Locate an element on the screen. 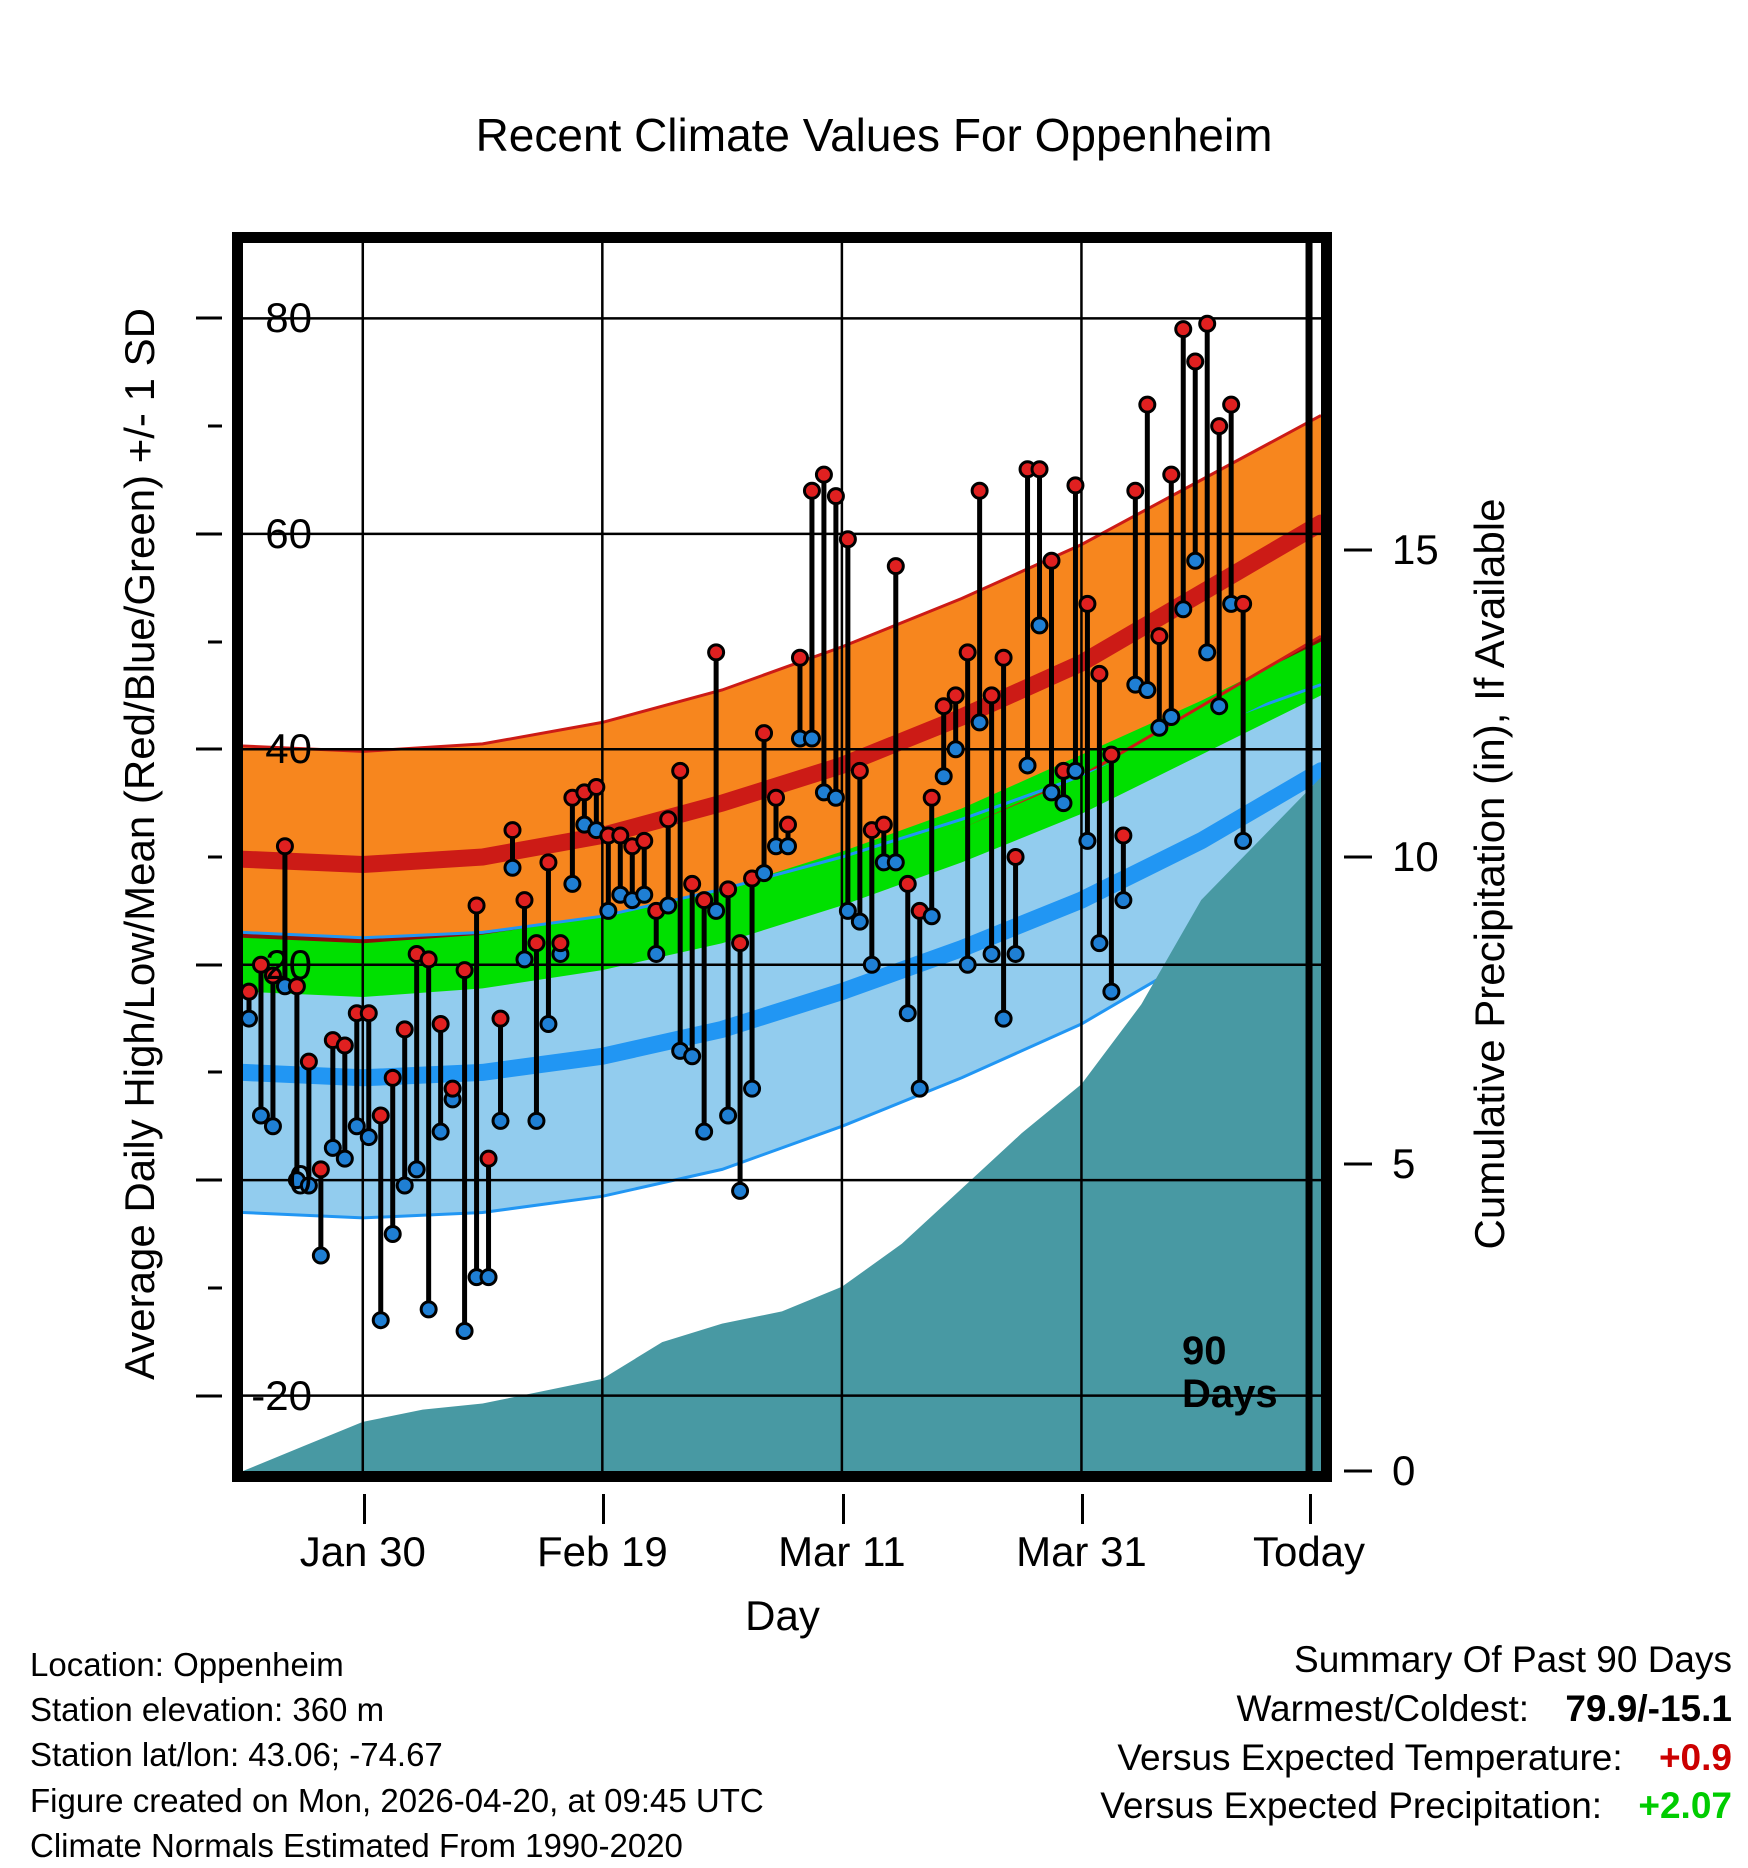  x-axis-tick-label: Jan 30 is located at coordinates (362, 1551).